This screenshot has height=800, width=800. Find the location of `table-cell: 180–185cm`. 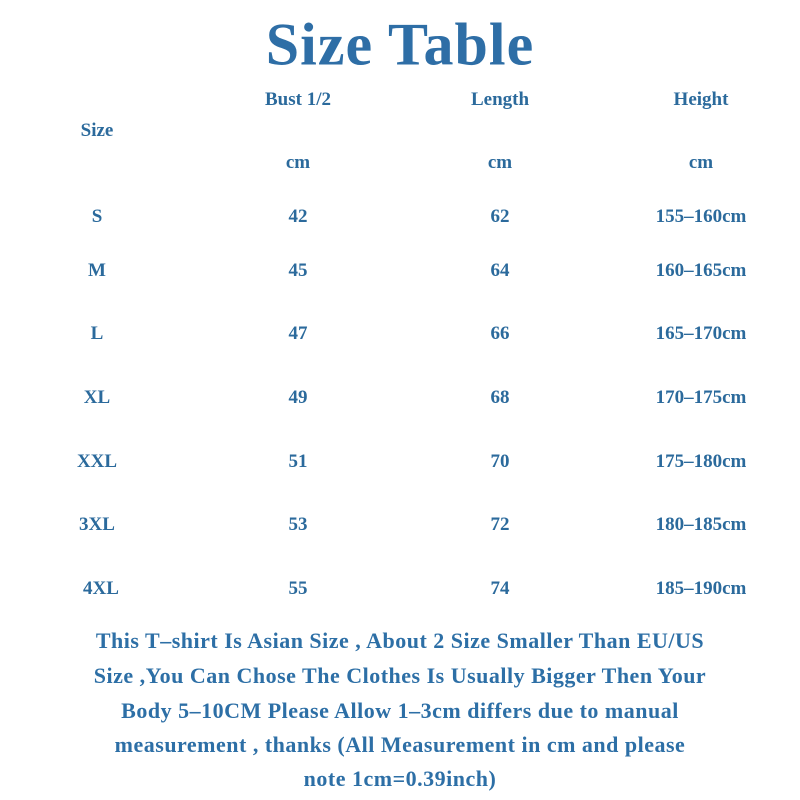

table-cell: 180–185cm is located at coordinates (701, 524).